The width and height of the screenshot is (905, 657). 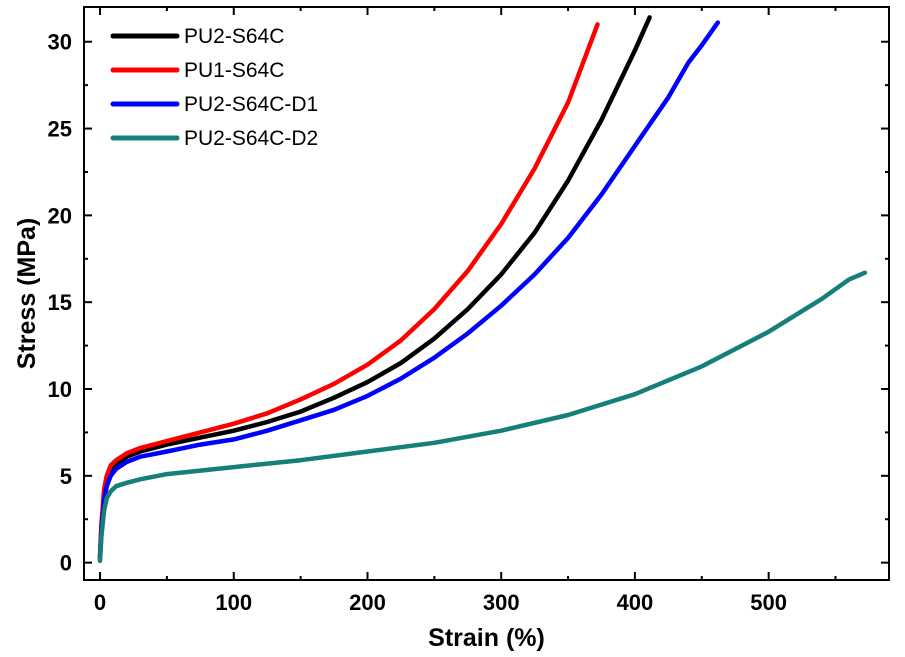 I want to click on legend: PU2-S64C PU1-S64C PU2-S64C-D1 PU2-S64C-D2, so click(x=214, y=87).